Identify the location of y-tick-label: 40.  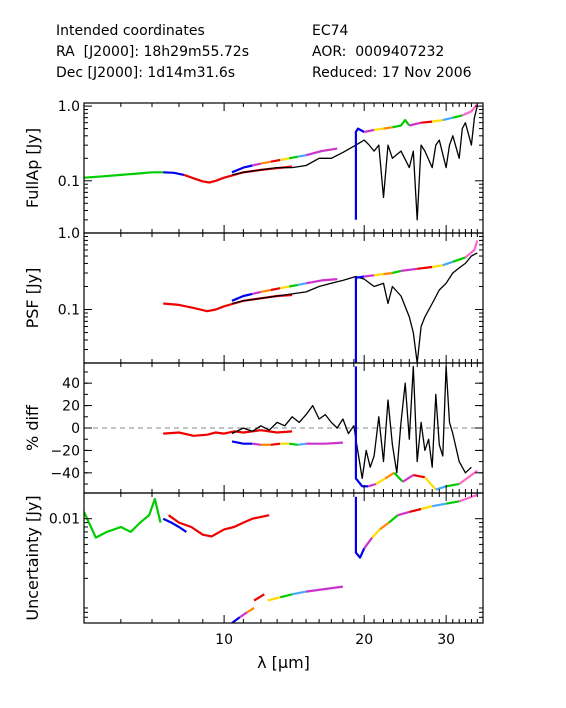
(71, 384).